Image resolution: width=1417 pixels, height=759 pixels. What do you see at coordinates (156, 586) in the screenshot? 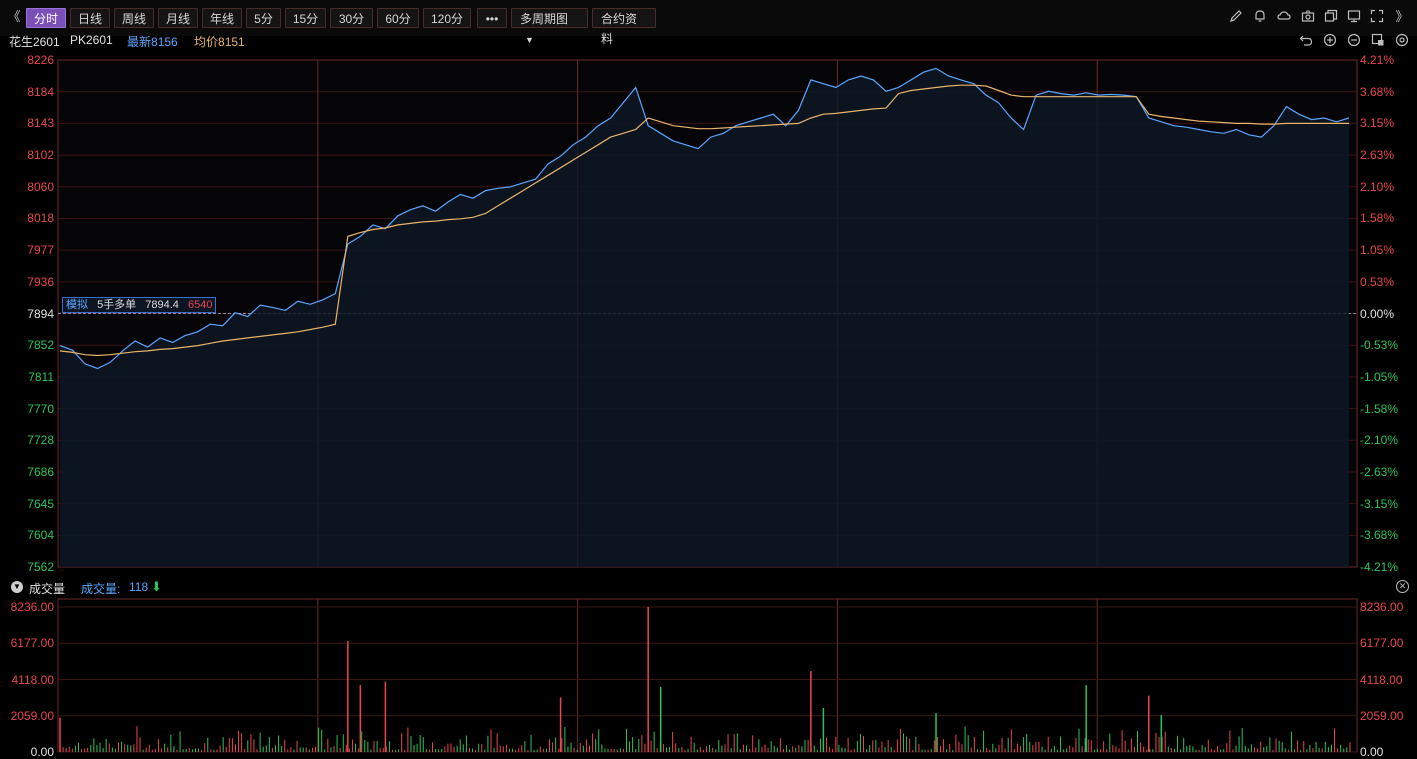
I see `arrow-down-icon: ⬇` at bounding box center [156, 586].